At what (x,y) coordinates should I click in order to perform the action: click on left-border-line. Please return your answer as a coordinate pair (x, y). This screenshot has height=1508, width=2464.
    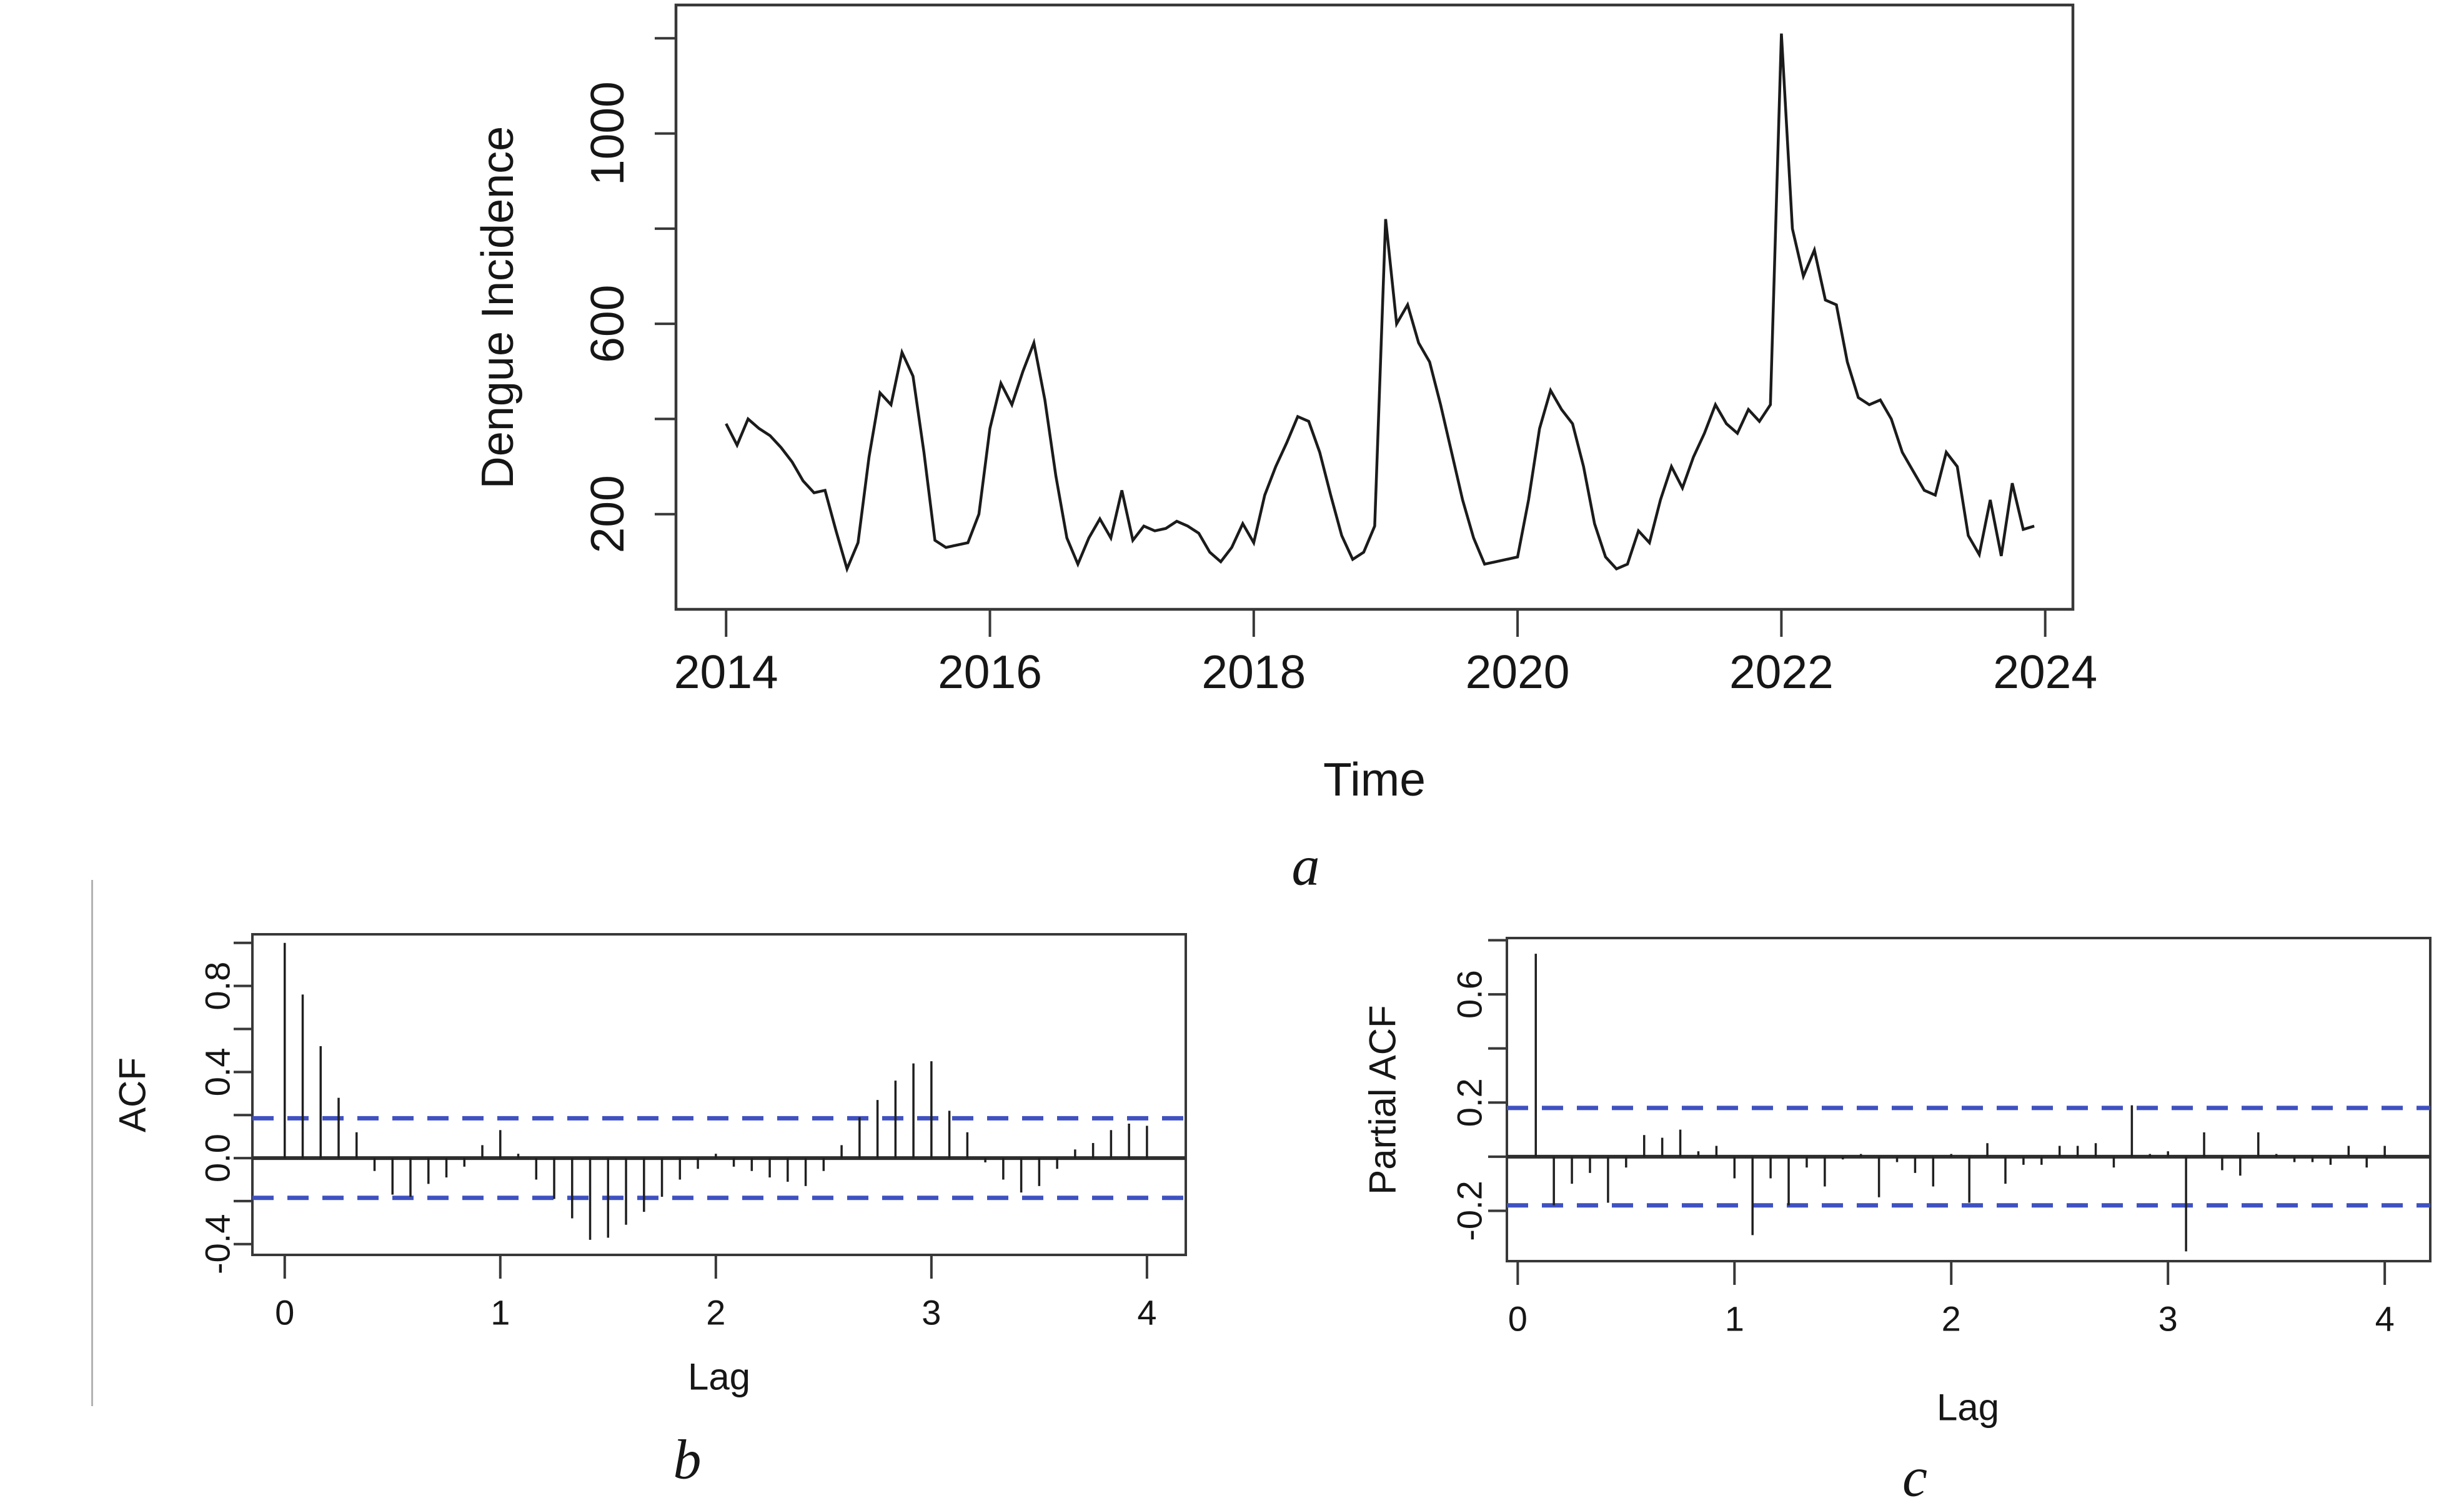
    Looking at the image, I should click on (92, 1143).